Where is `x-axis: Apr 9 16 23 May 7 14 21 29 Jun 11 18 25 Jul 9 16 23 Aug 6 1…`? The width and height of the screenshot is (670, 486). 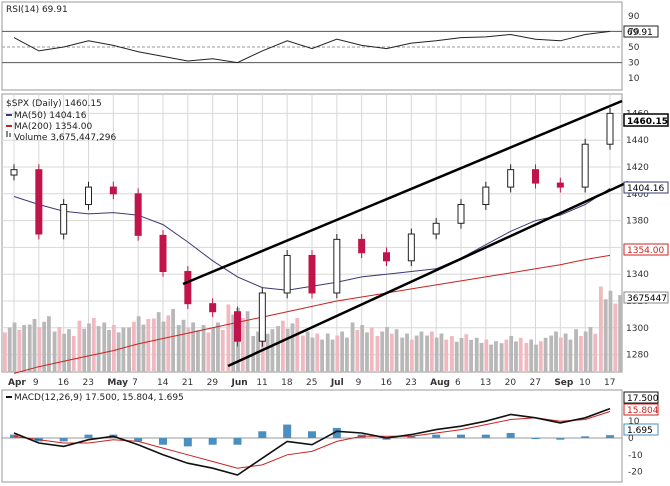 x-axis: Apr 9 16 23 May 7 14 21 29 Jun 11 18 25 Jul 9 16 23 Aug 6 1… is located at coordinates (311, 383).